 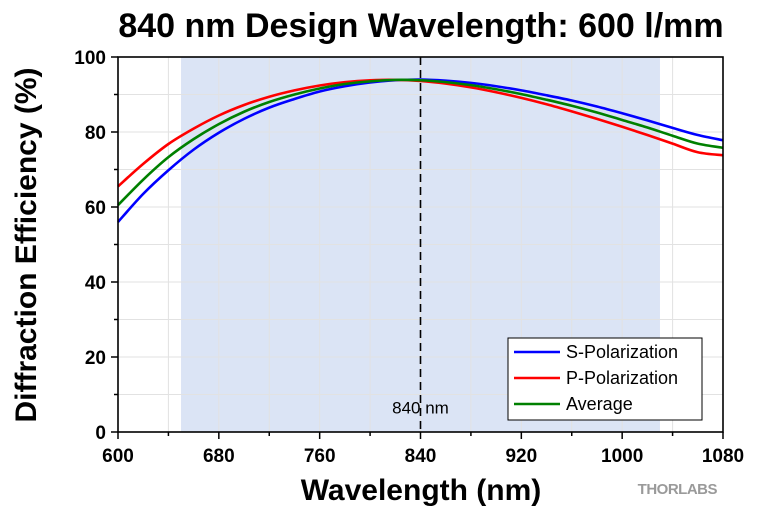 I want to click on x-tick-label: 840, so click(x=421, y=456).